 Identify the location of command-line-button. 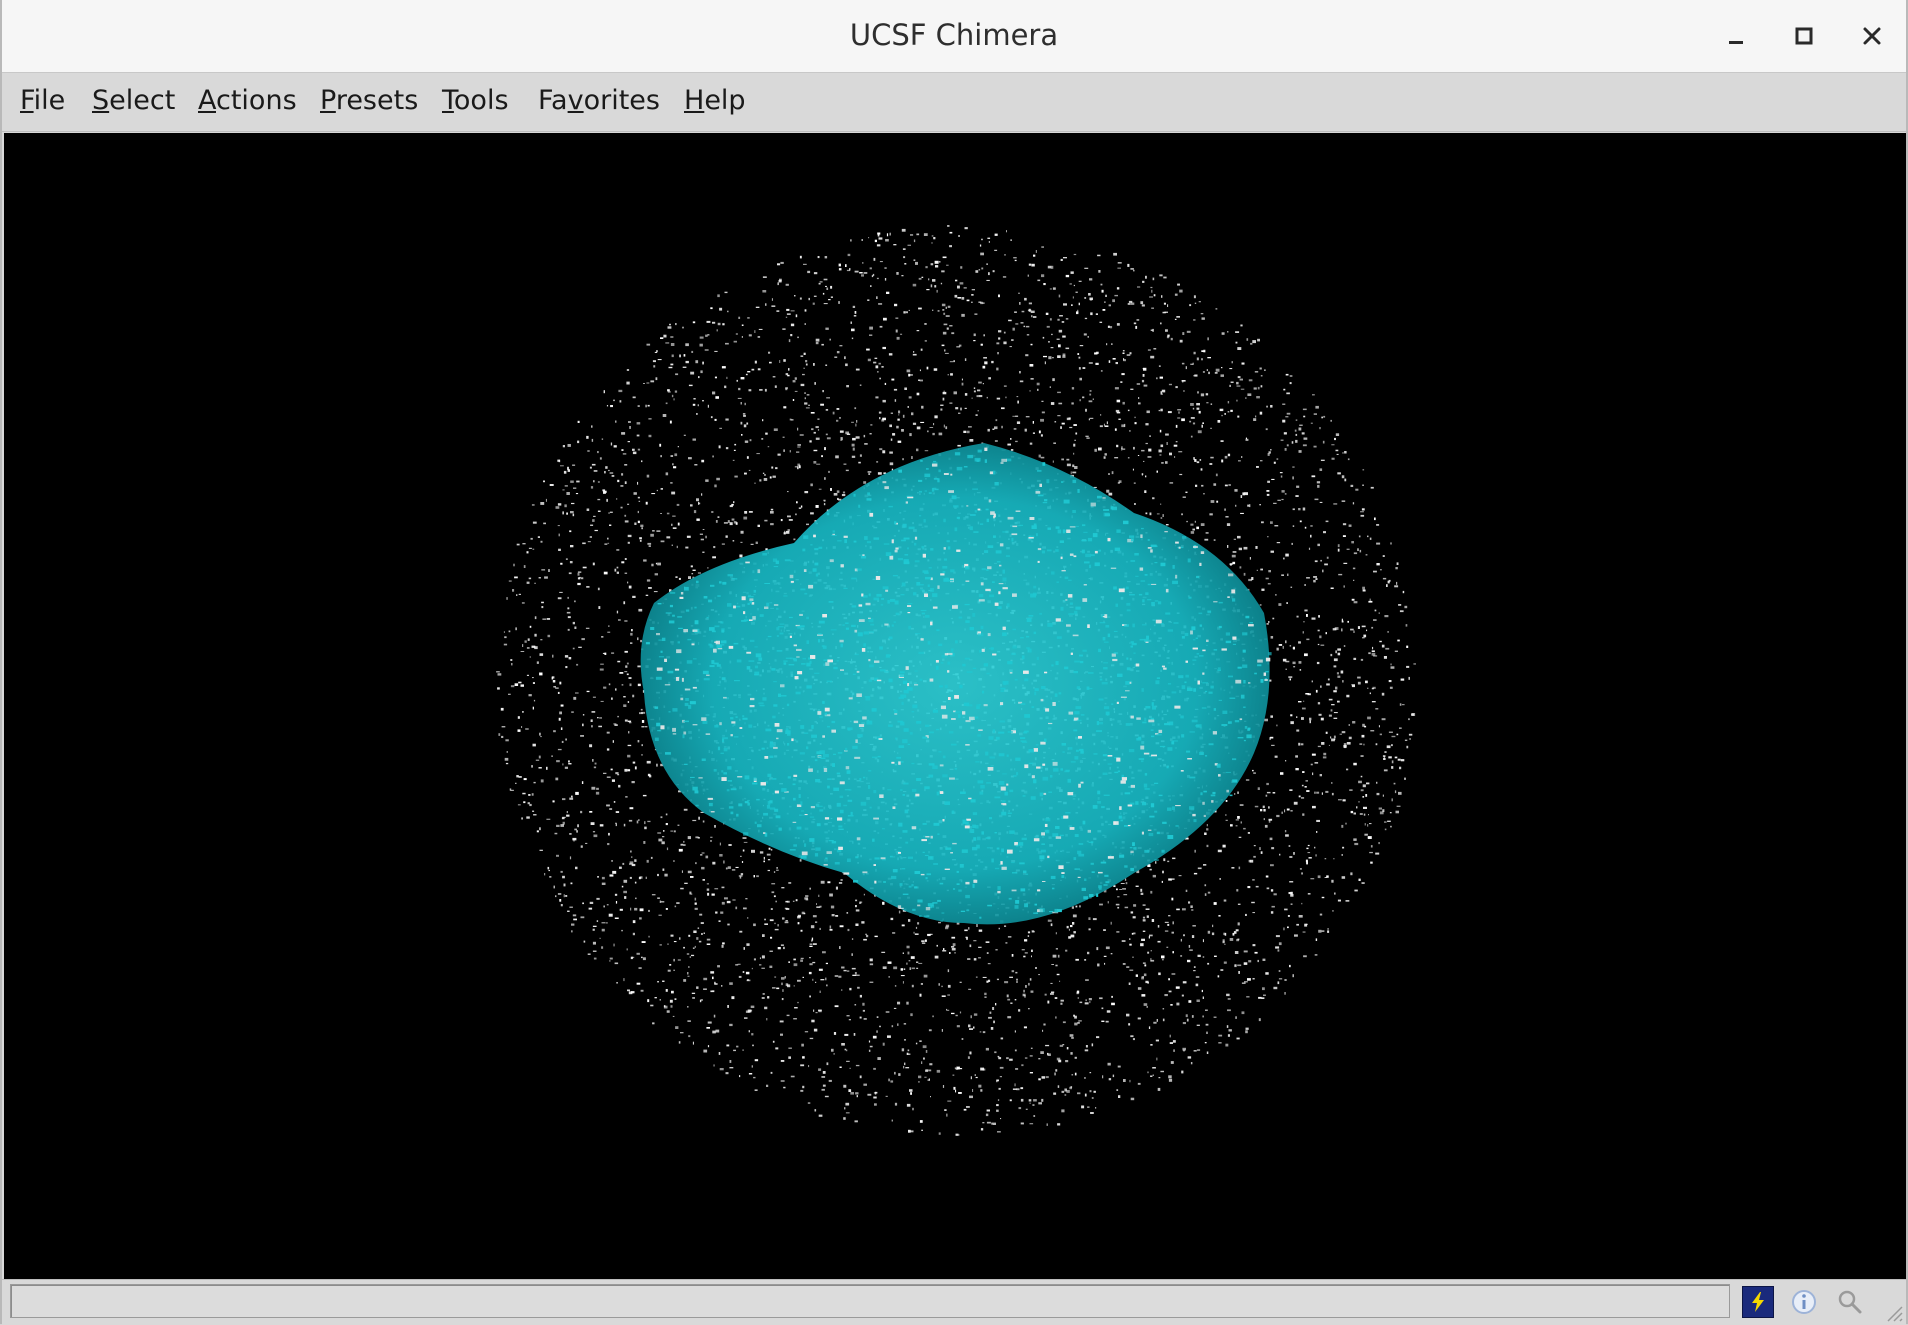
(1758, 1302).